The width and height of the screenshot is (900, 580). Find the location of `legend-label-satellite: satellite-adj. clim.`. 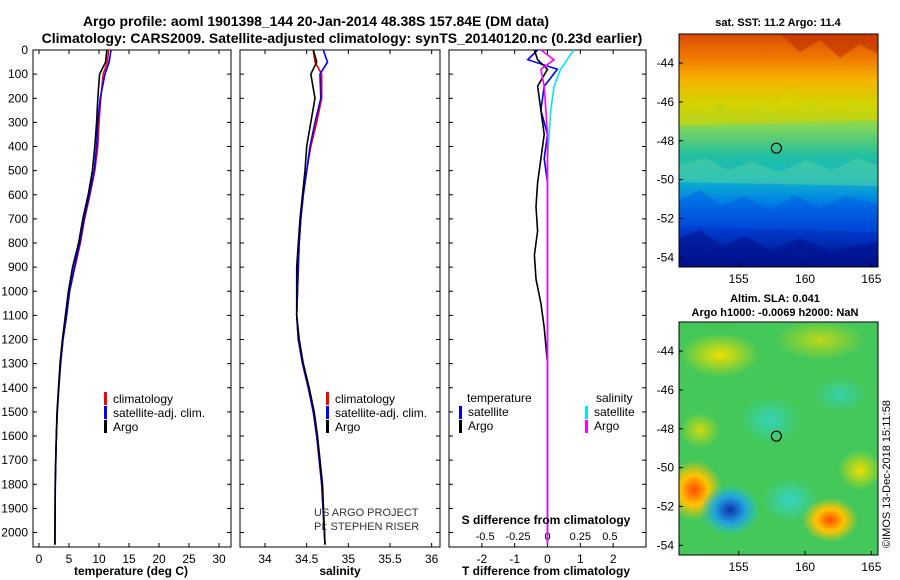

legend-label-satellite: satellite-adj. clim. is located at coordinates (159, 413).